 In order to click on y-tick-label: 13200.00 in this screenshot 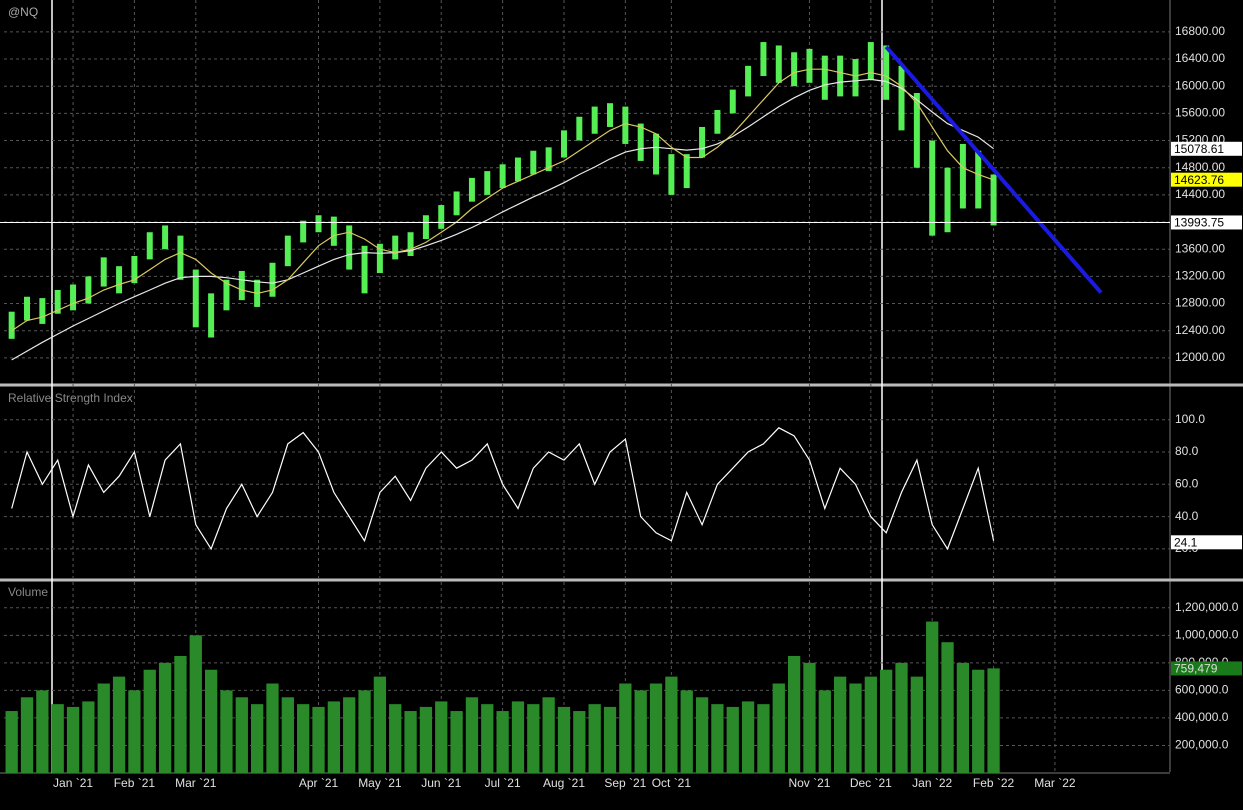, I will do `click(1200, 276)`.